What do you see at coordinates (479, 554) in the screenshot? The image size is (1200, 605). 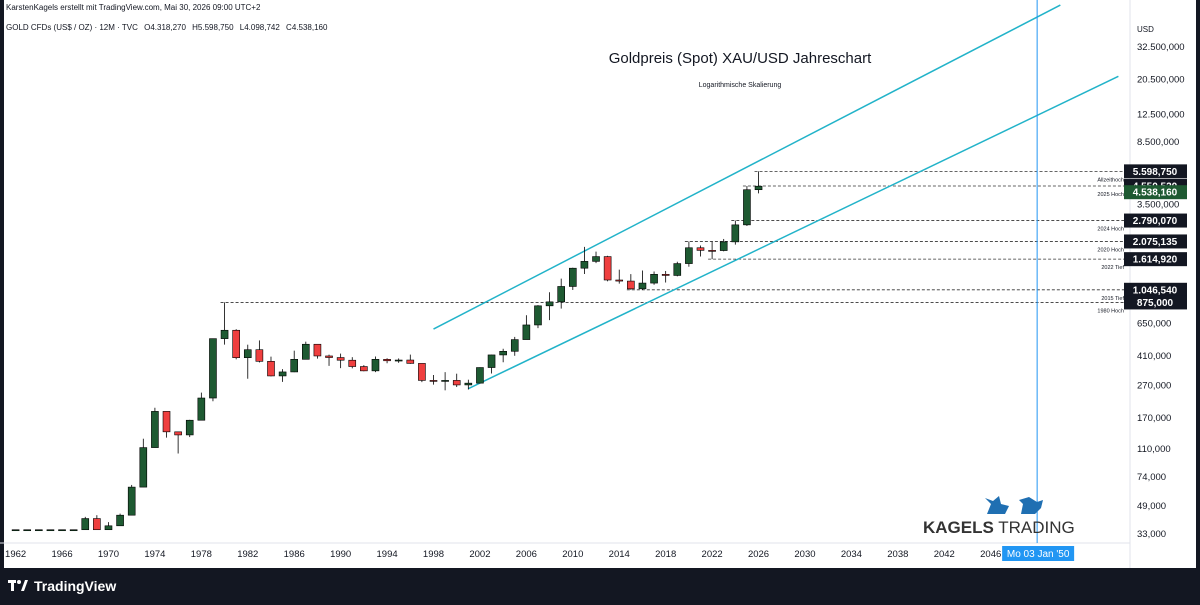 I see `x-tick-label: 2002` at bounding box center [479, 554].